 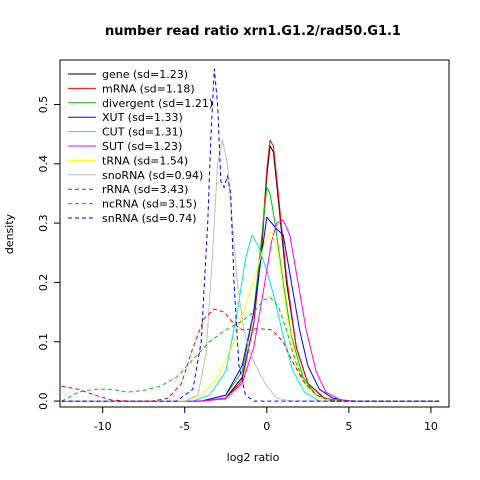 I want to click on legend-entry: mRNA (sd=1.18), so click(x=148, y=88).